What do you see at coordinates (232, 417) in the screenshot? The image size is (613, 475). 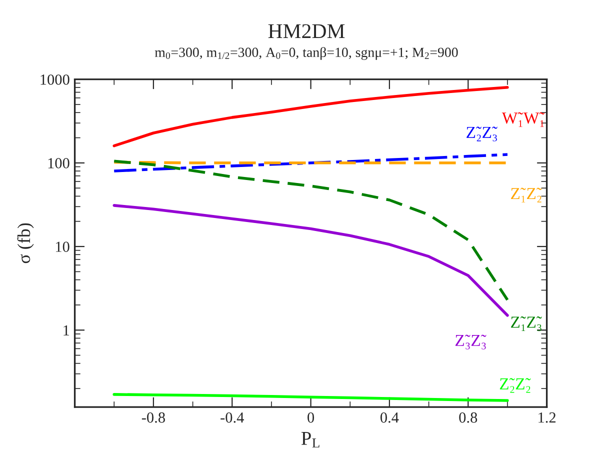 I see `x-tick-label: -0.4` at bounding box center [232, 417].